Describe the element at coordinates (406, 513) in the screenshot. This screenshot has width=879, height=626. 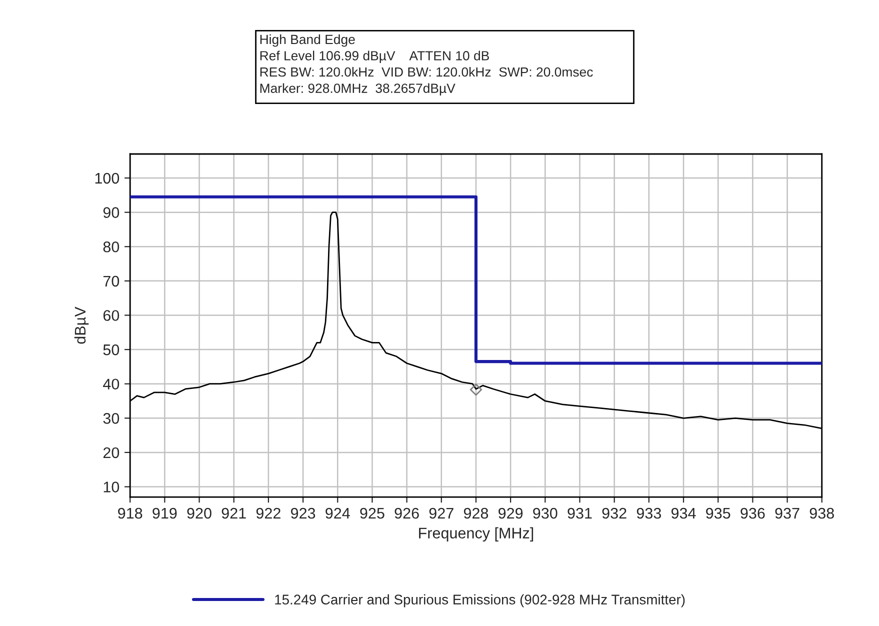
I see `x-tick-label: 926` at that location.